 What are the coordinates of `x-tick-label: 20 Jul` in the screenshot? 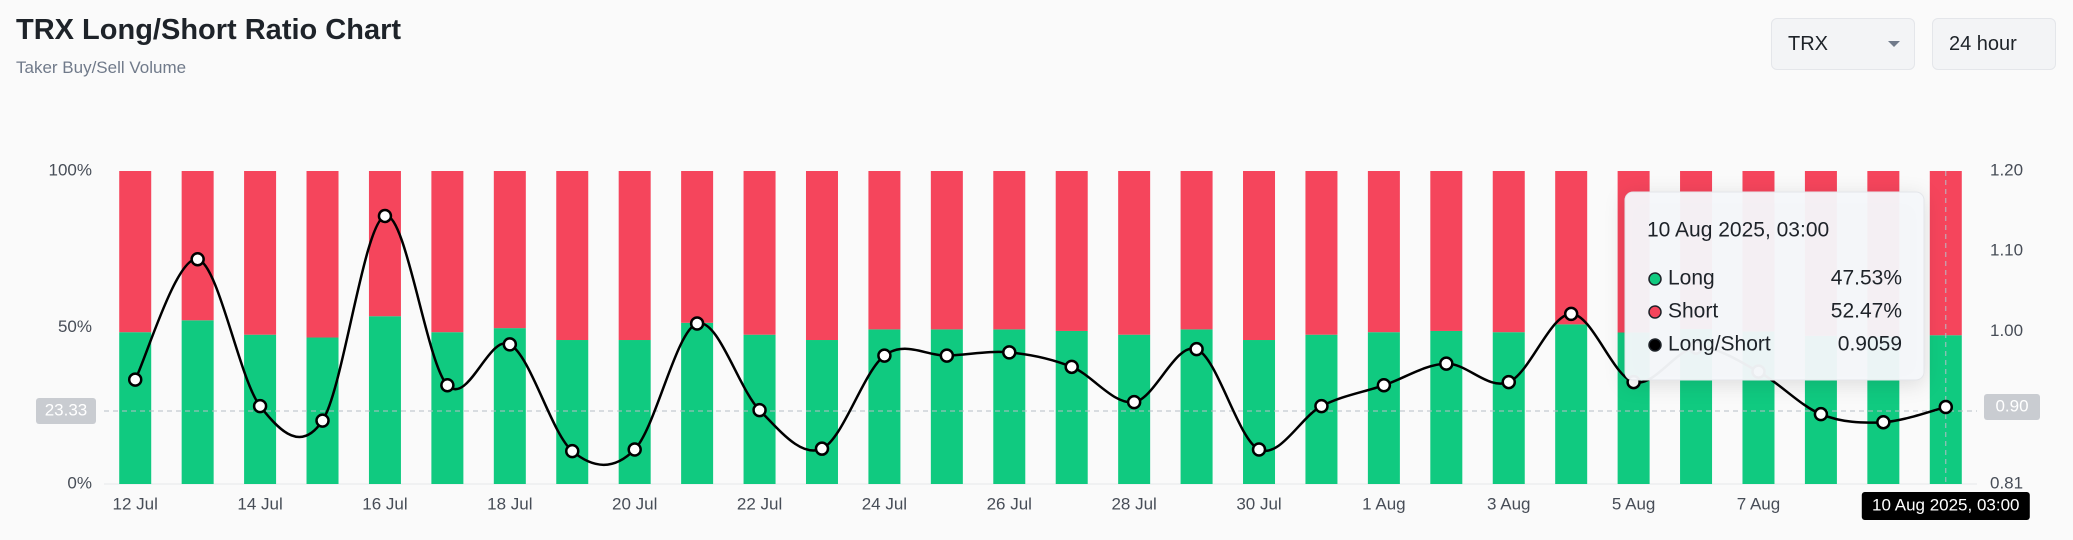 It's located at (634, 503).